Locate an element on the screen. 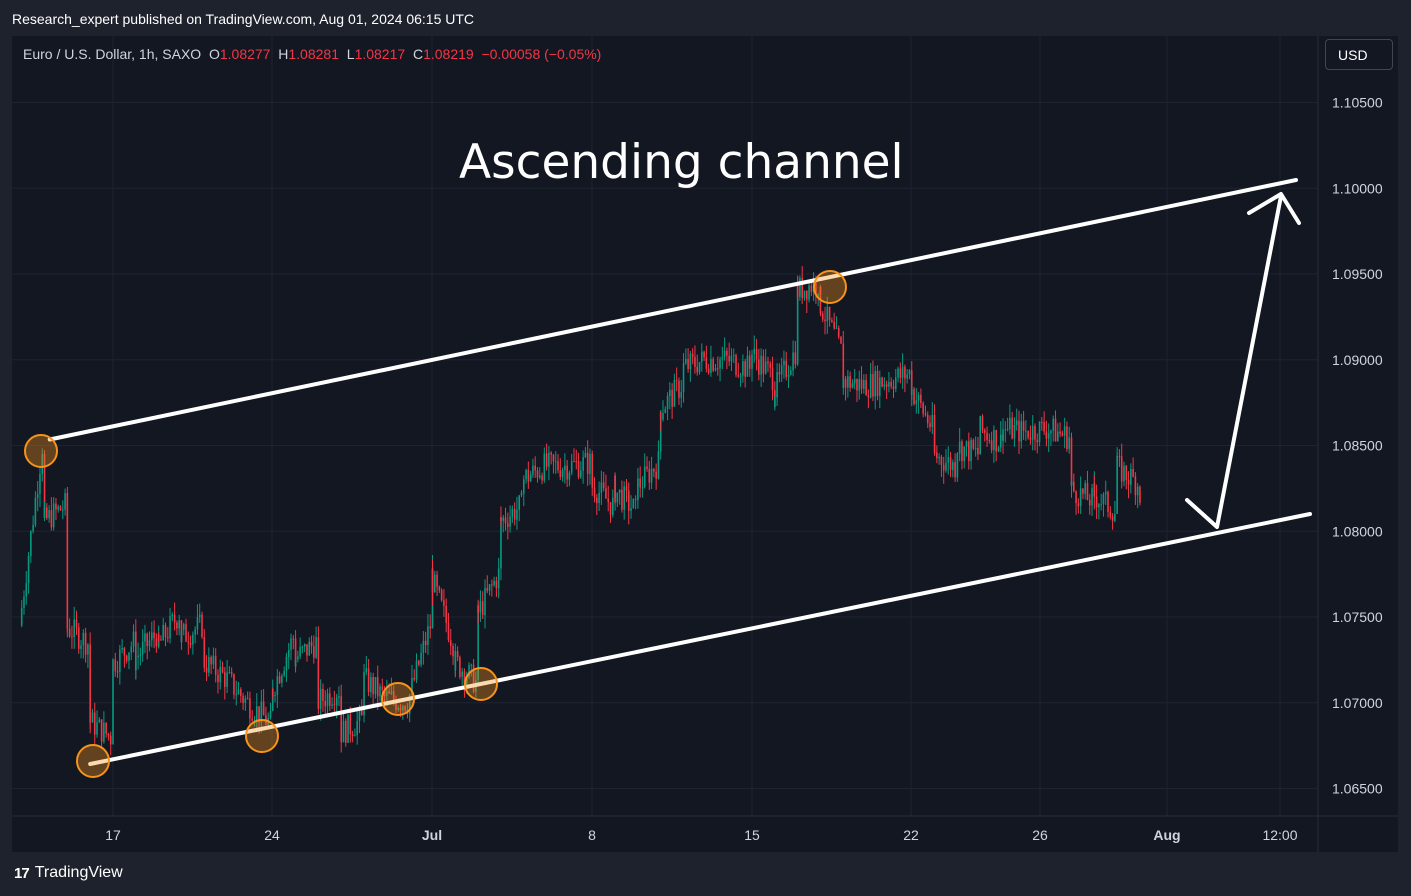 The image size is (1411, 896). change-value: −0.00058 (−0.05%) is located at coordinates (541, 54).